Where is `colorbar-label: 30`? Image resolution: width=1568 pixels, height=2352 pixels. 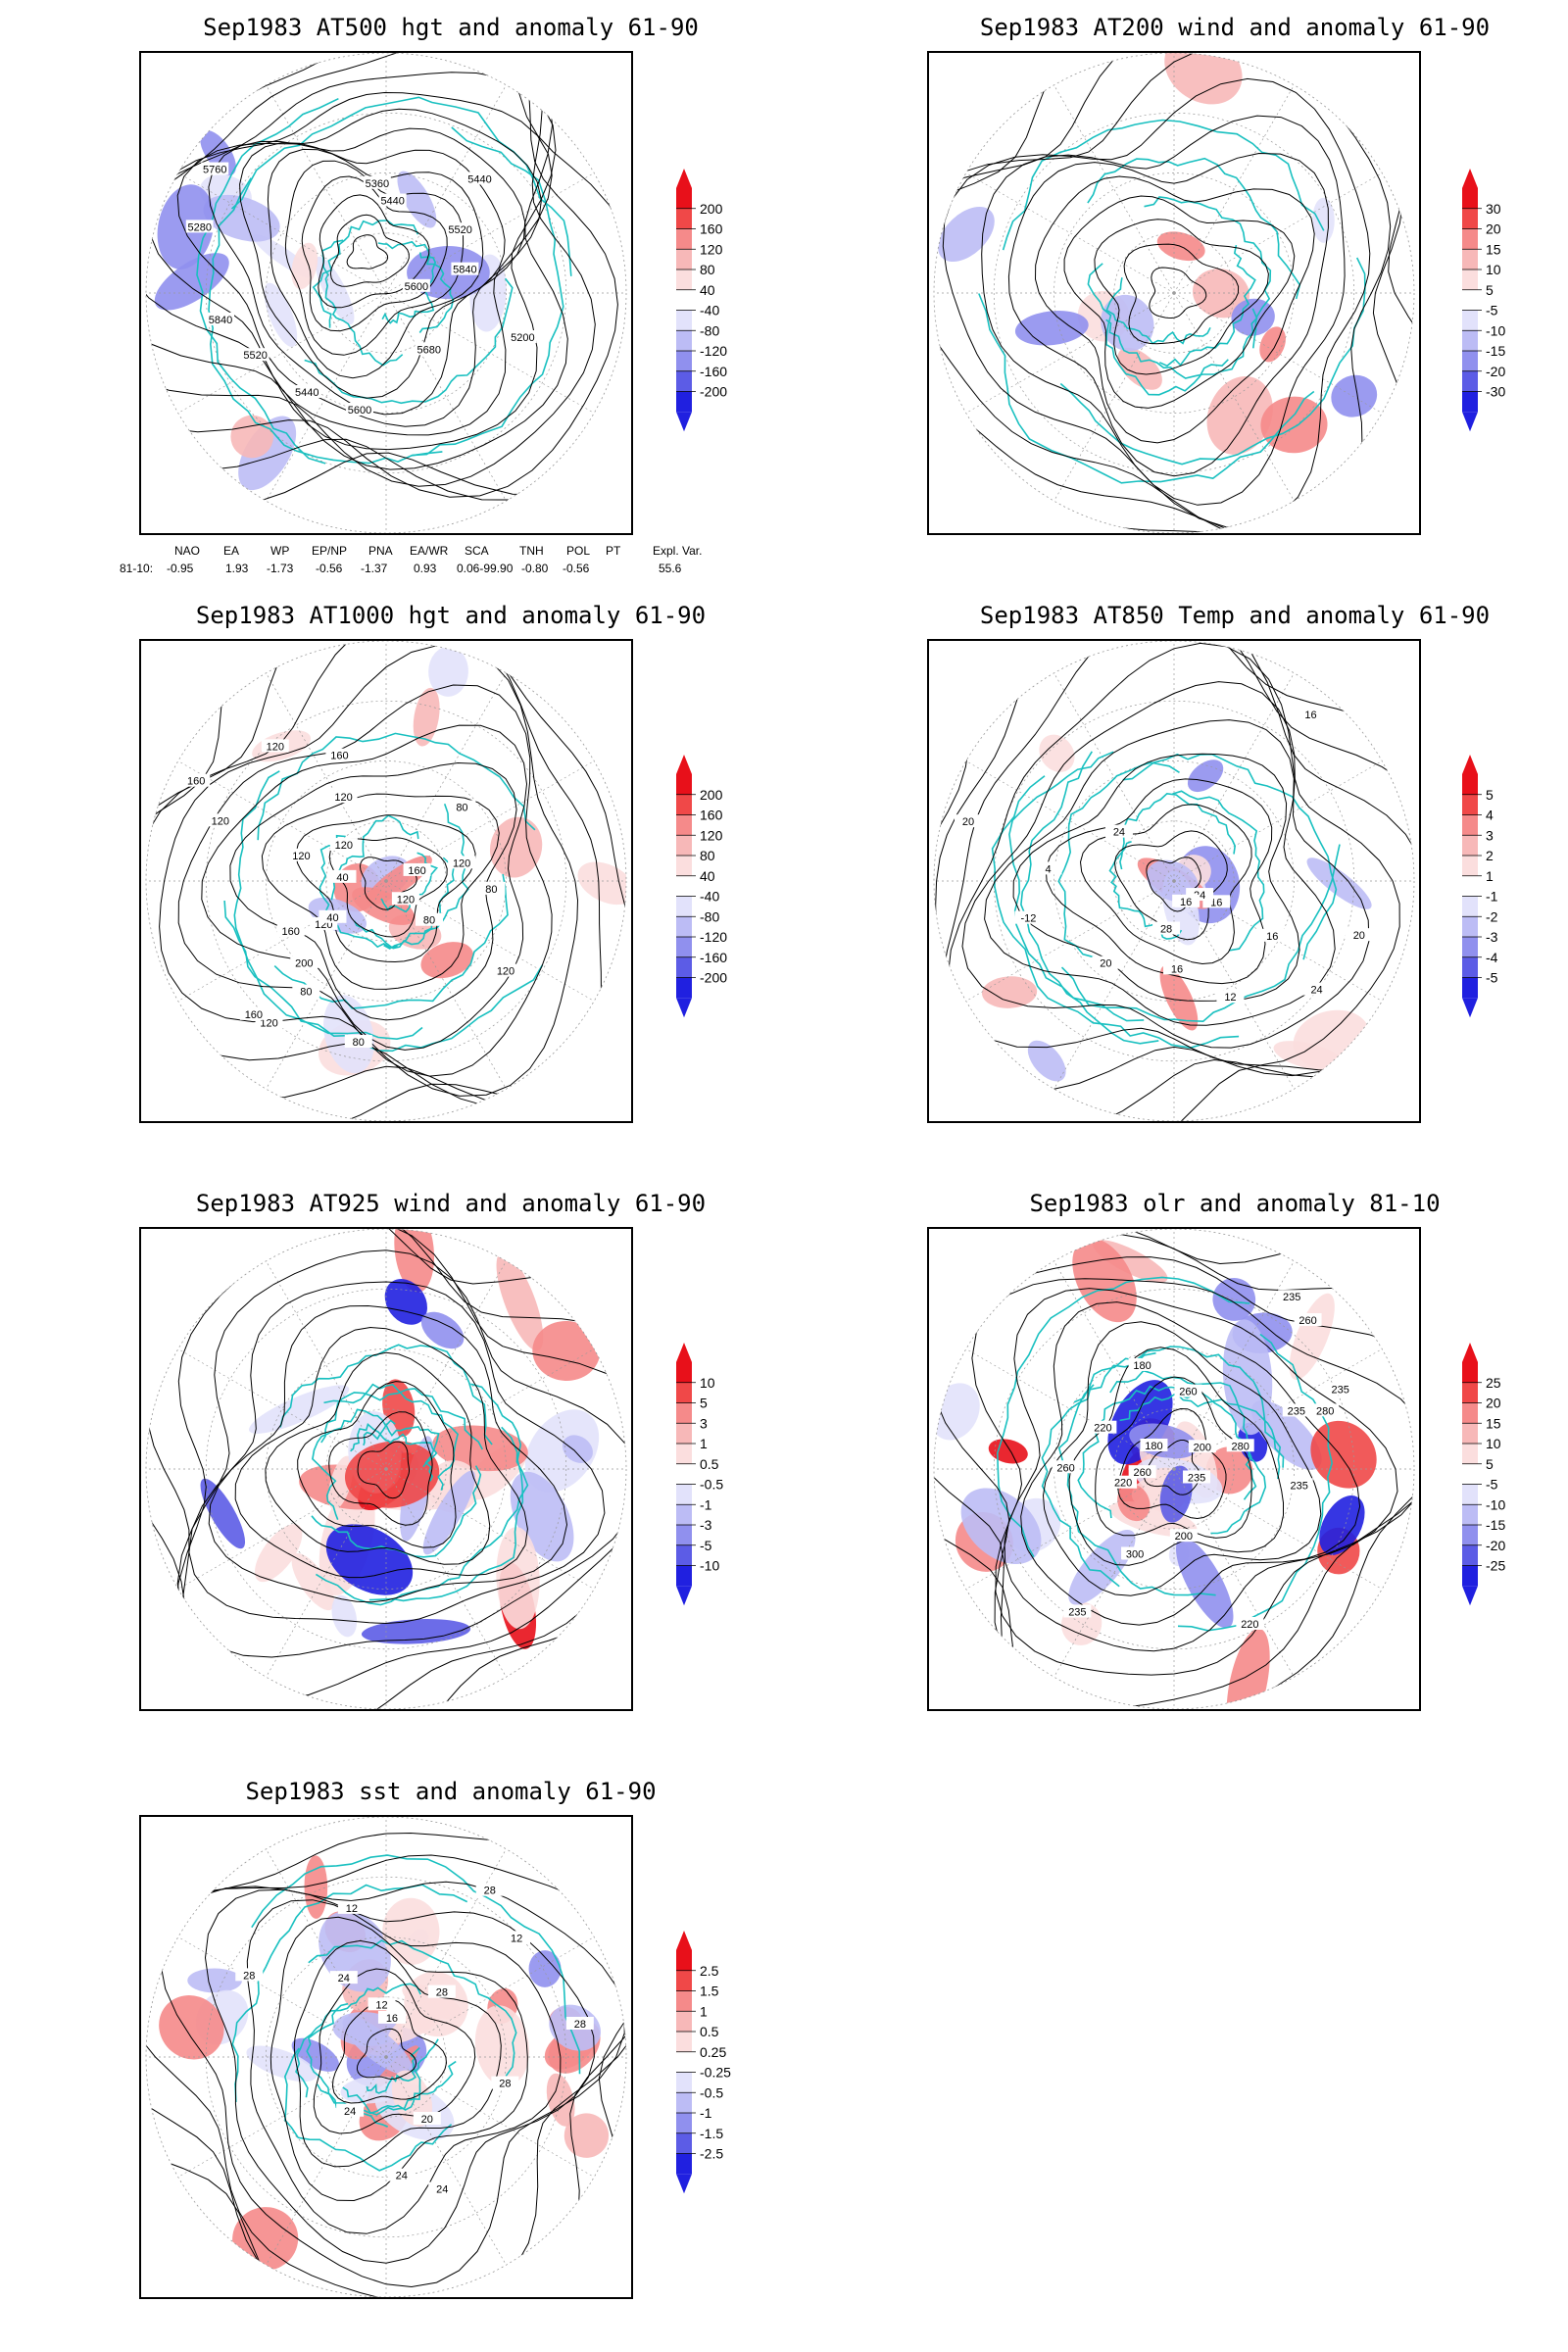
colorbar-label: 30 is located at coordinates (1493, 209).